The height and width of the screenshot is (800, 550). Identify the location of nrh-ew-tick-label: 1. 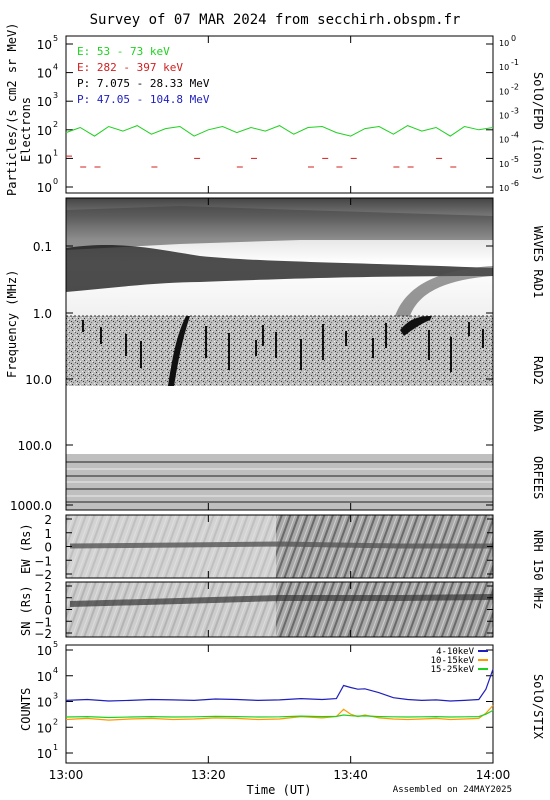
(48, 534).